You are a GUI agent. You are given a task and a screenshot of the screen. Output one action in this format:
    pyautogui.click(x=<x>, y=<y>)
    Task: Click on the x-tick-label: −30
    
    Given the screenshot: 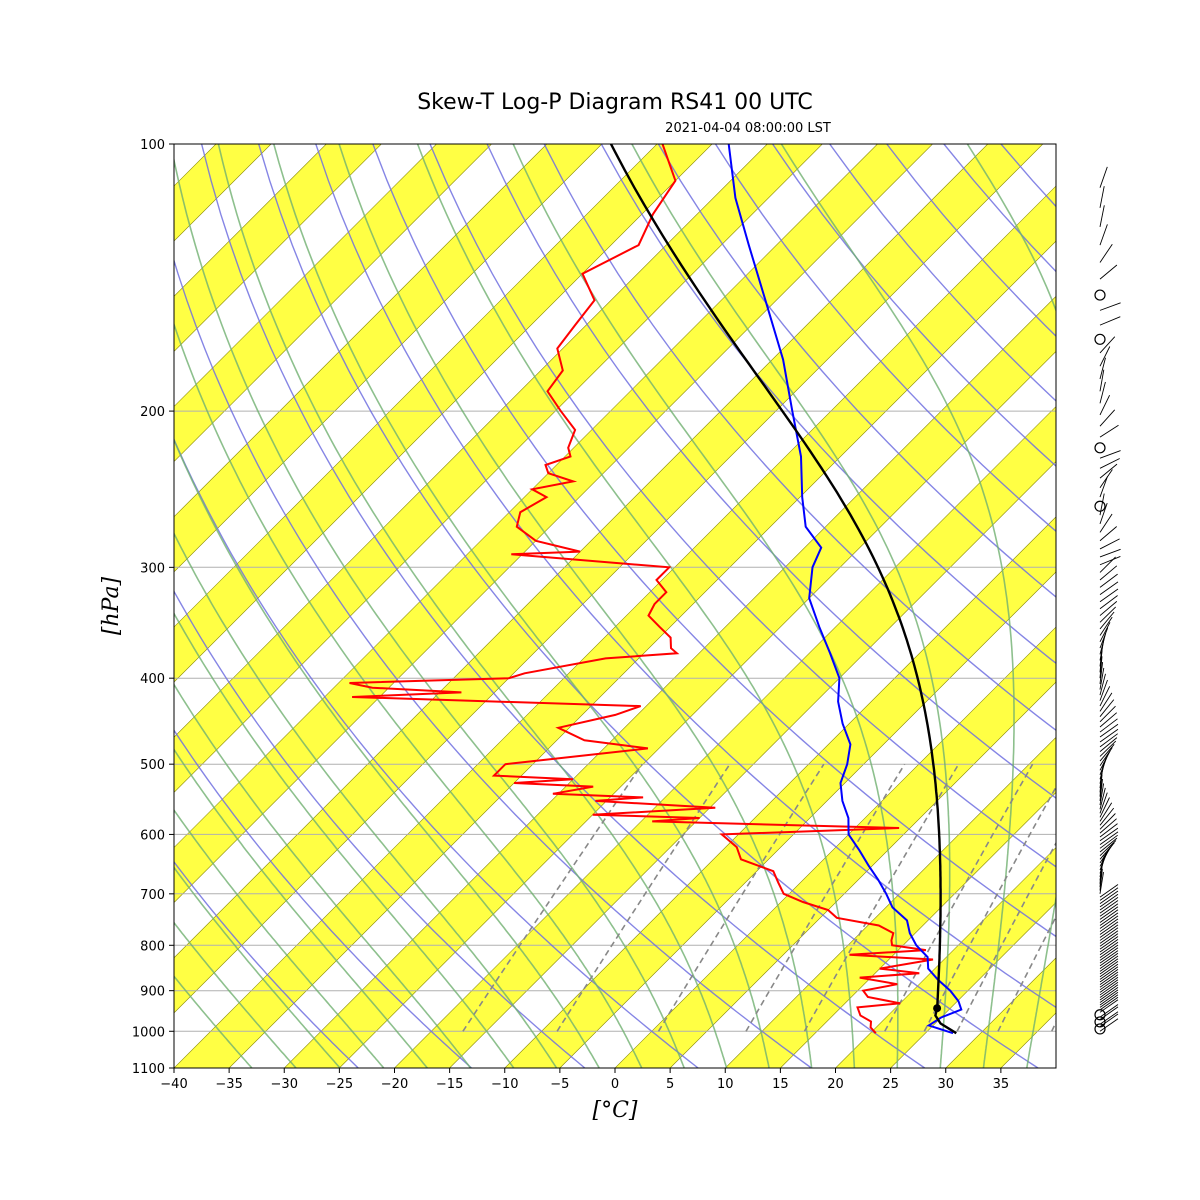 What is the action you would take?
    pyautogui.click(x=284, y=1084)
    